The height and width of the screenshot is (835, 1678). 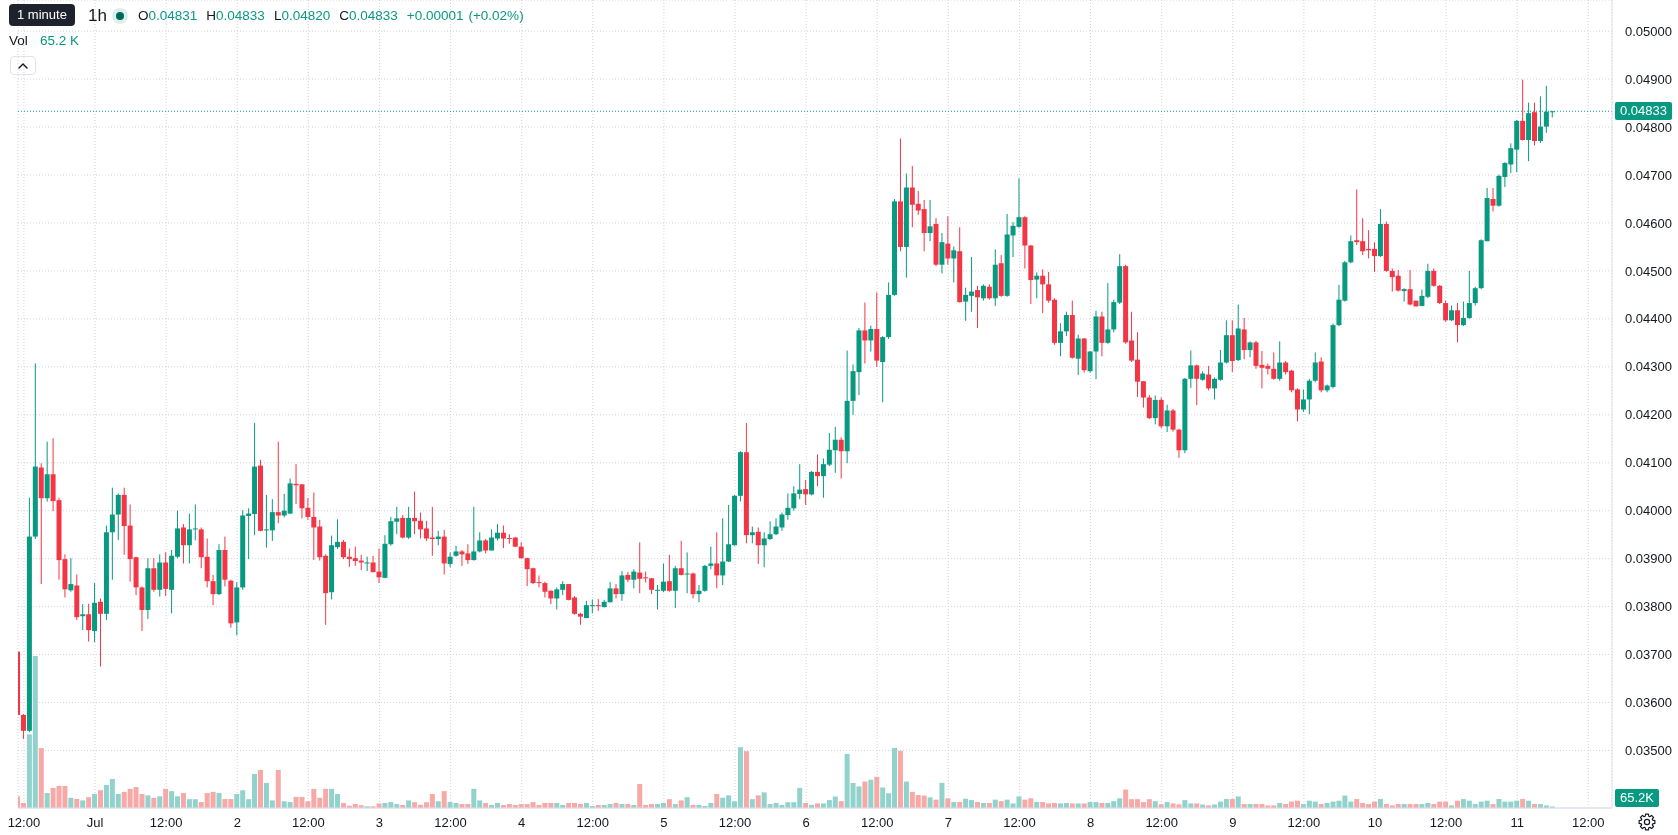 What do you see at coordinates (1648, 607) in the screenshot?
I see `y-tick-label: 0.03800` at bounding box center [1648, 607].